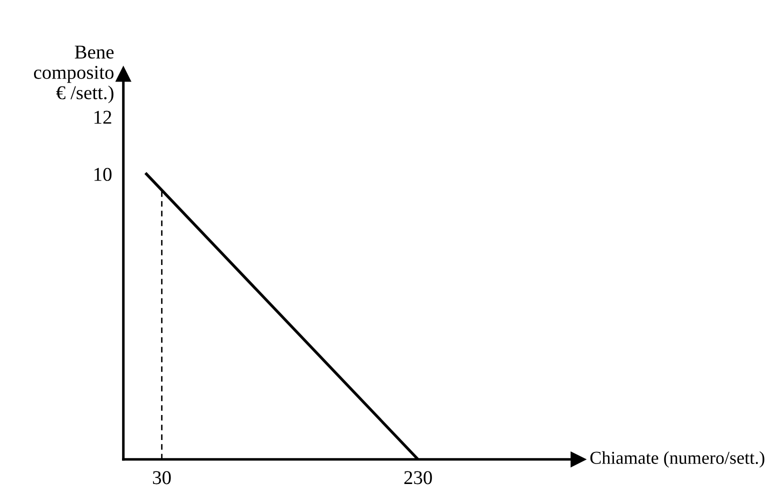 Image resolution: width=771 pixels, height=494 pixels. What do you see at coordinates (162, 477) in the screenshot?
I see `x-tick-label: 30` at bounding box center [162, 477].